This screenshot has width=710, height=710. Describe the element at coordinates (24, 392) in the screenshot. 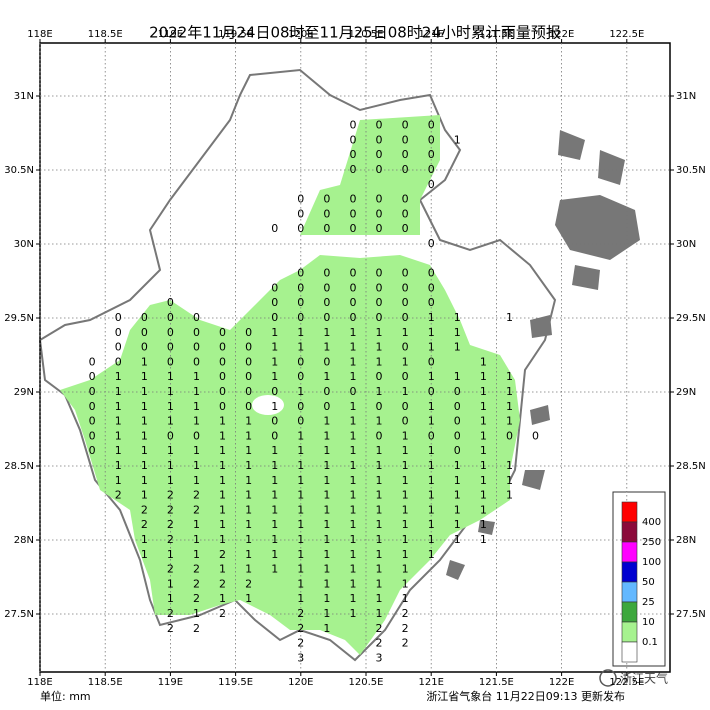

I see `y-tick-label: 29N` at that location.